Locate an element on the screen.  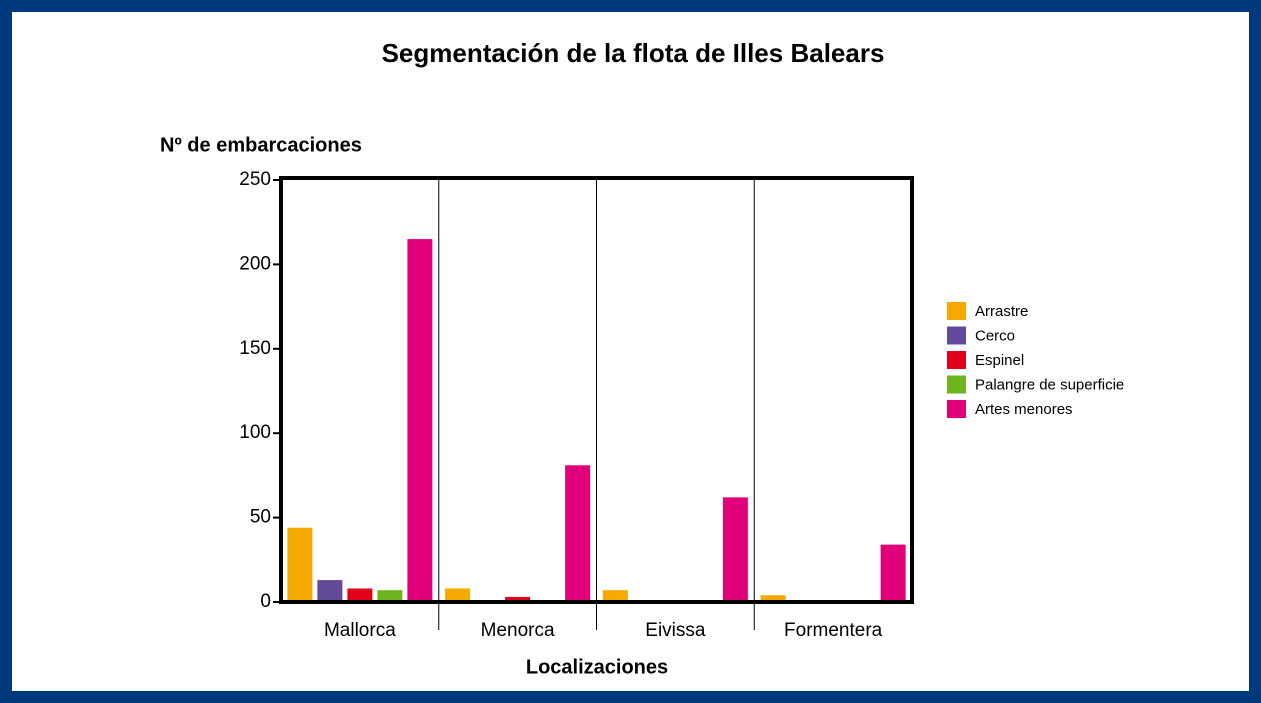
legend-label: Palangre de superficie is located at coordinates (1049, 384).